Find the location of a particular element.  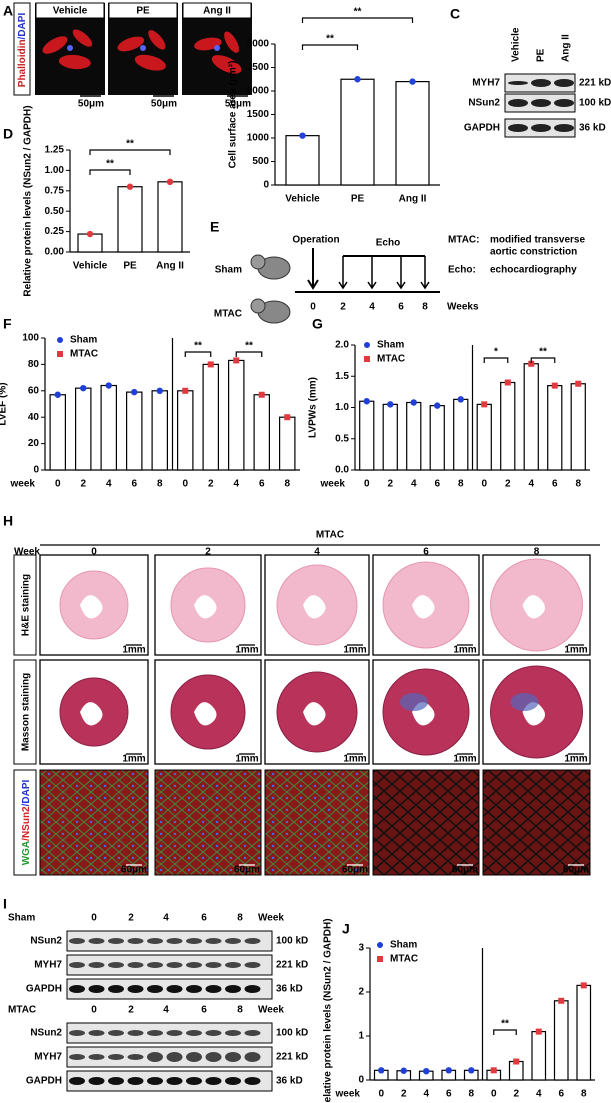

y-tick-label: 1.0 is located at coordinates (342, 407).